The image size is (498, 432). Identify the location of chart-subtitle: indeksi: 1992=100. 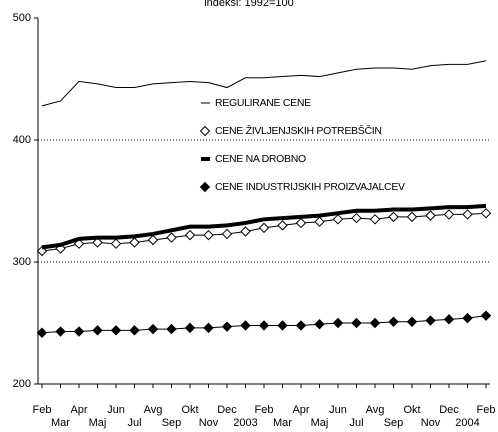
(249, 4).